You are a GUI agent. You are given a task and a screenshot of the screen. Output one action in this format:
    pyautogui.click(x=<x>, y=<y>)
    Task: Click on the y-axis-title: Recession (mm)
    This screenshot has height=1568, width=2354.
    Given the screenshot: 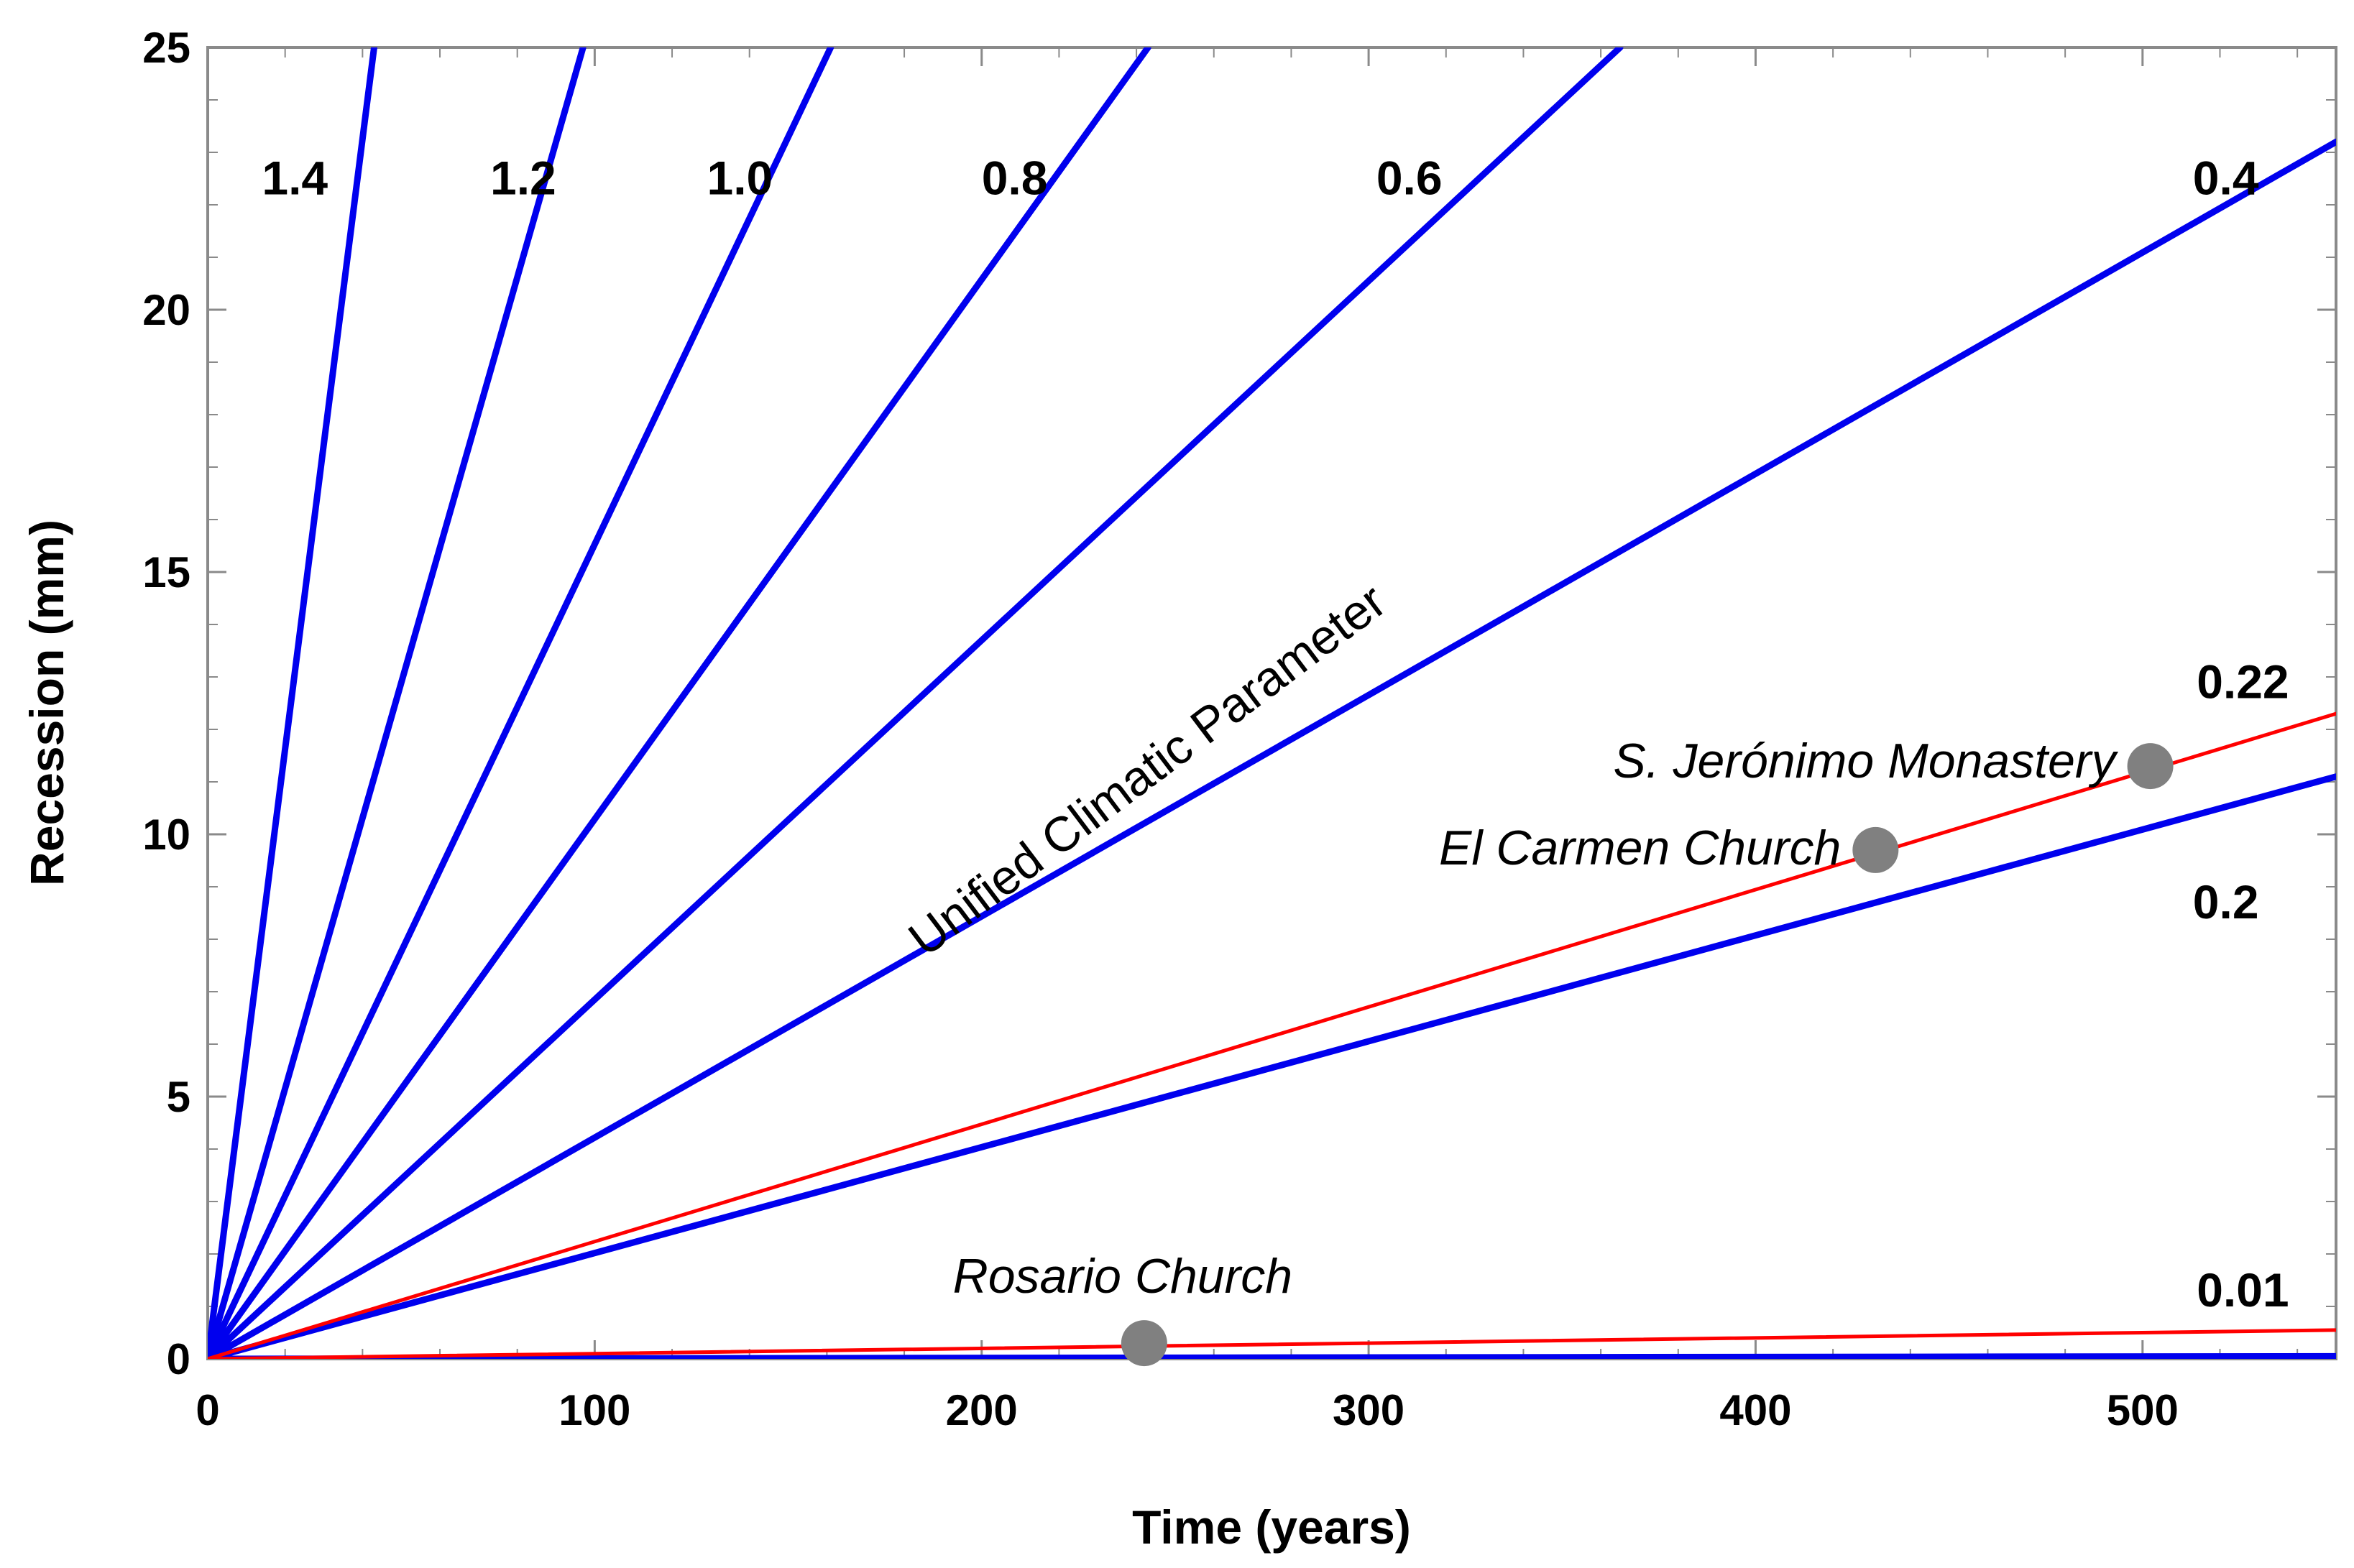 What is the action you would take?
    pyautogui.click(x=47, y=703)
    